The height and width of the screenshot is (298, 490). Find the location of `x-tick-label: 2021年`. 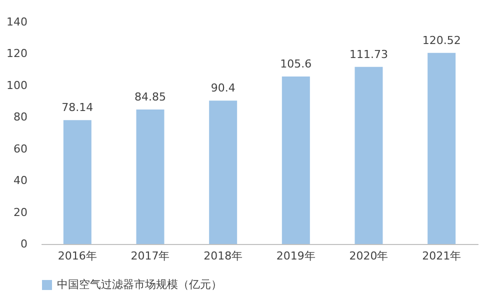

x-tick-label: 2021年 is located at coordinates (442, 256).